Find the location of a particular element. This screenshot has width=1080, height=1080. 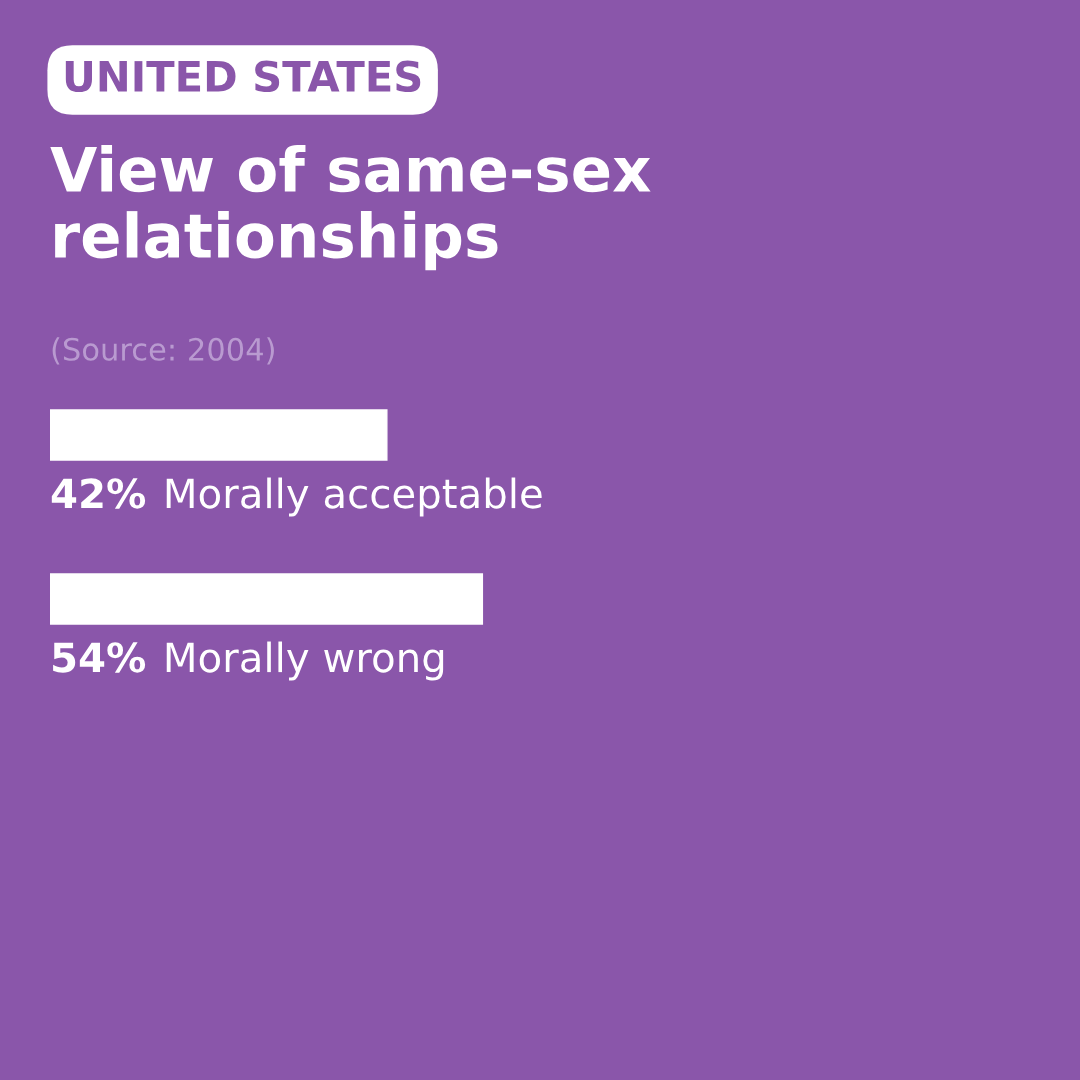

text: (Source: 2004) is located at coordinates (163, 351).